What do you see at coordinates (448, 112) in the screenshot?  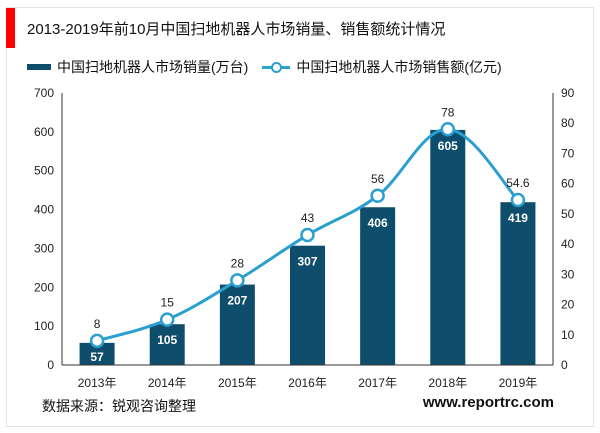 I see `line-value-label: 78` at bounding box center [448, 112].